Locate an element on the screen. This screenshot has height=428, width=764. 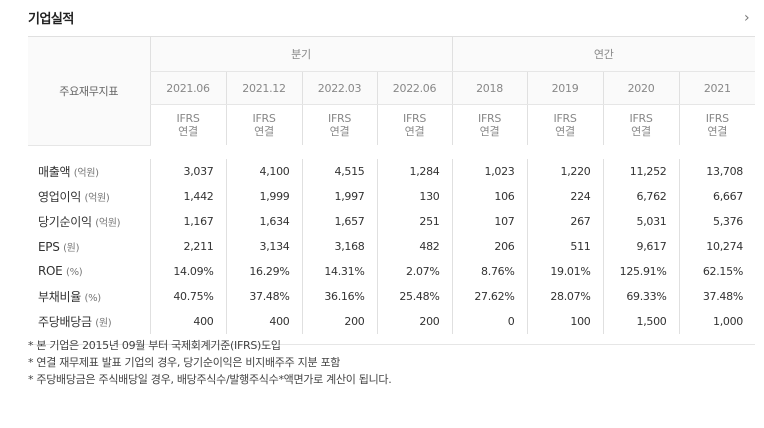
table-cell: 125.91% is located at coordinates (640, 271).